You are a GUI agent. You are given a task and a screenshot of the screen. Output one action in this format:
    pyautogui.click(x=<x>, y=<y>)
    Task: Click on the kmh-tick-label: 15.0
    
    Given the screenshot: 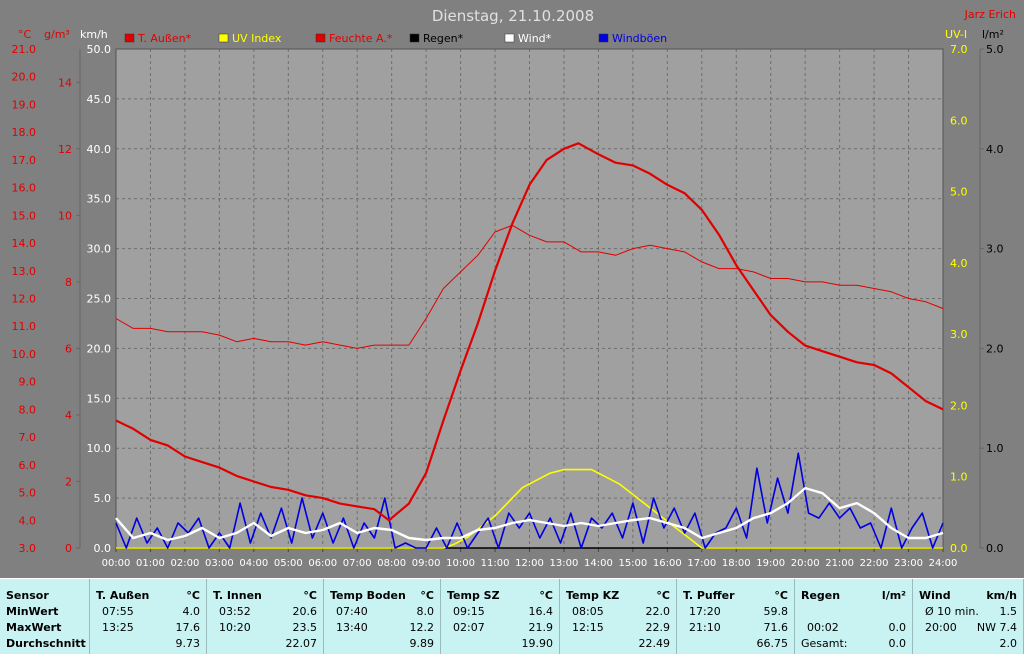 What is the action you would take?
    pyautogui.click(x=99, y=398)
    